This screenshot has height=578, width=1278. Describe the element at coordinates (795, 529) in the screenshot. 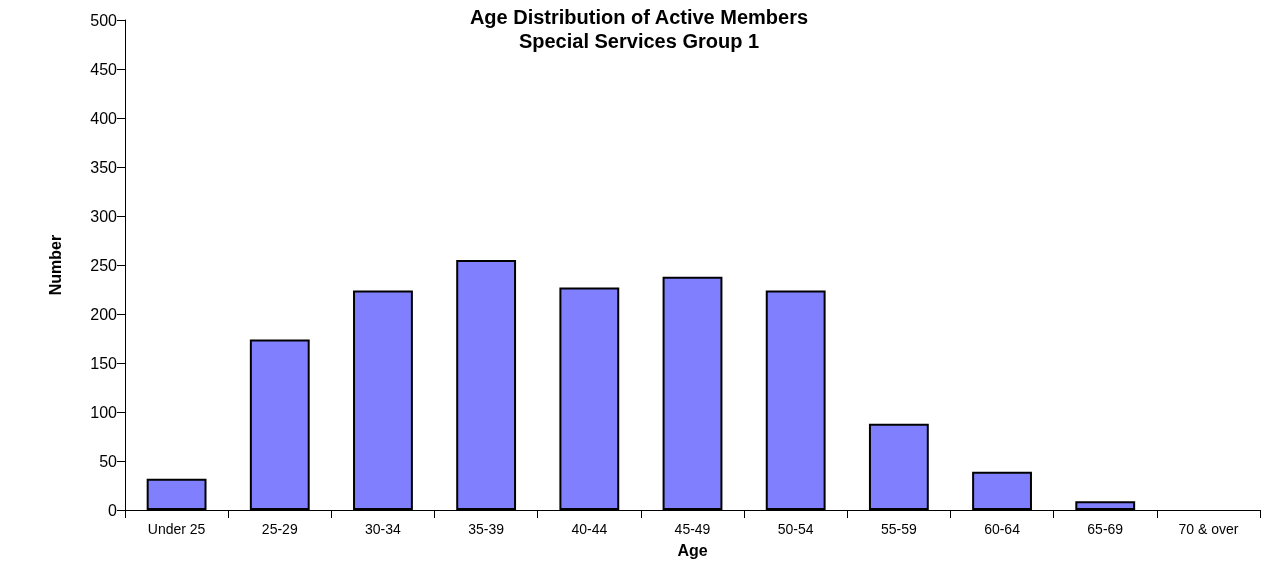

I see `x-tick-label: 50-54` at that location.